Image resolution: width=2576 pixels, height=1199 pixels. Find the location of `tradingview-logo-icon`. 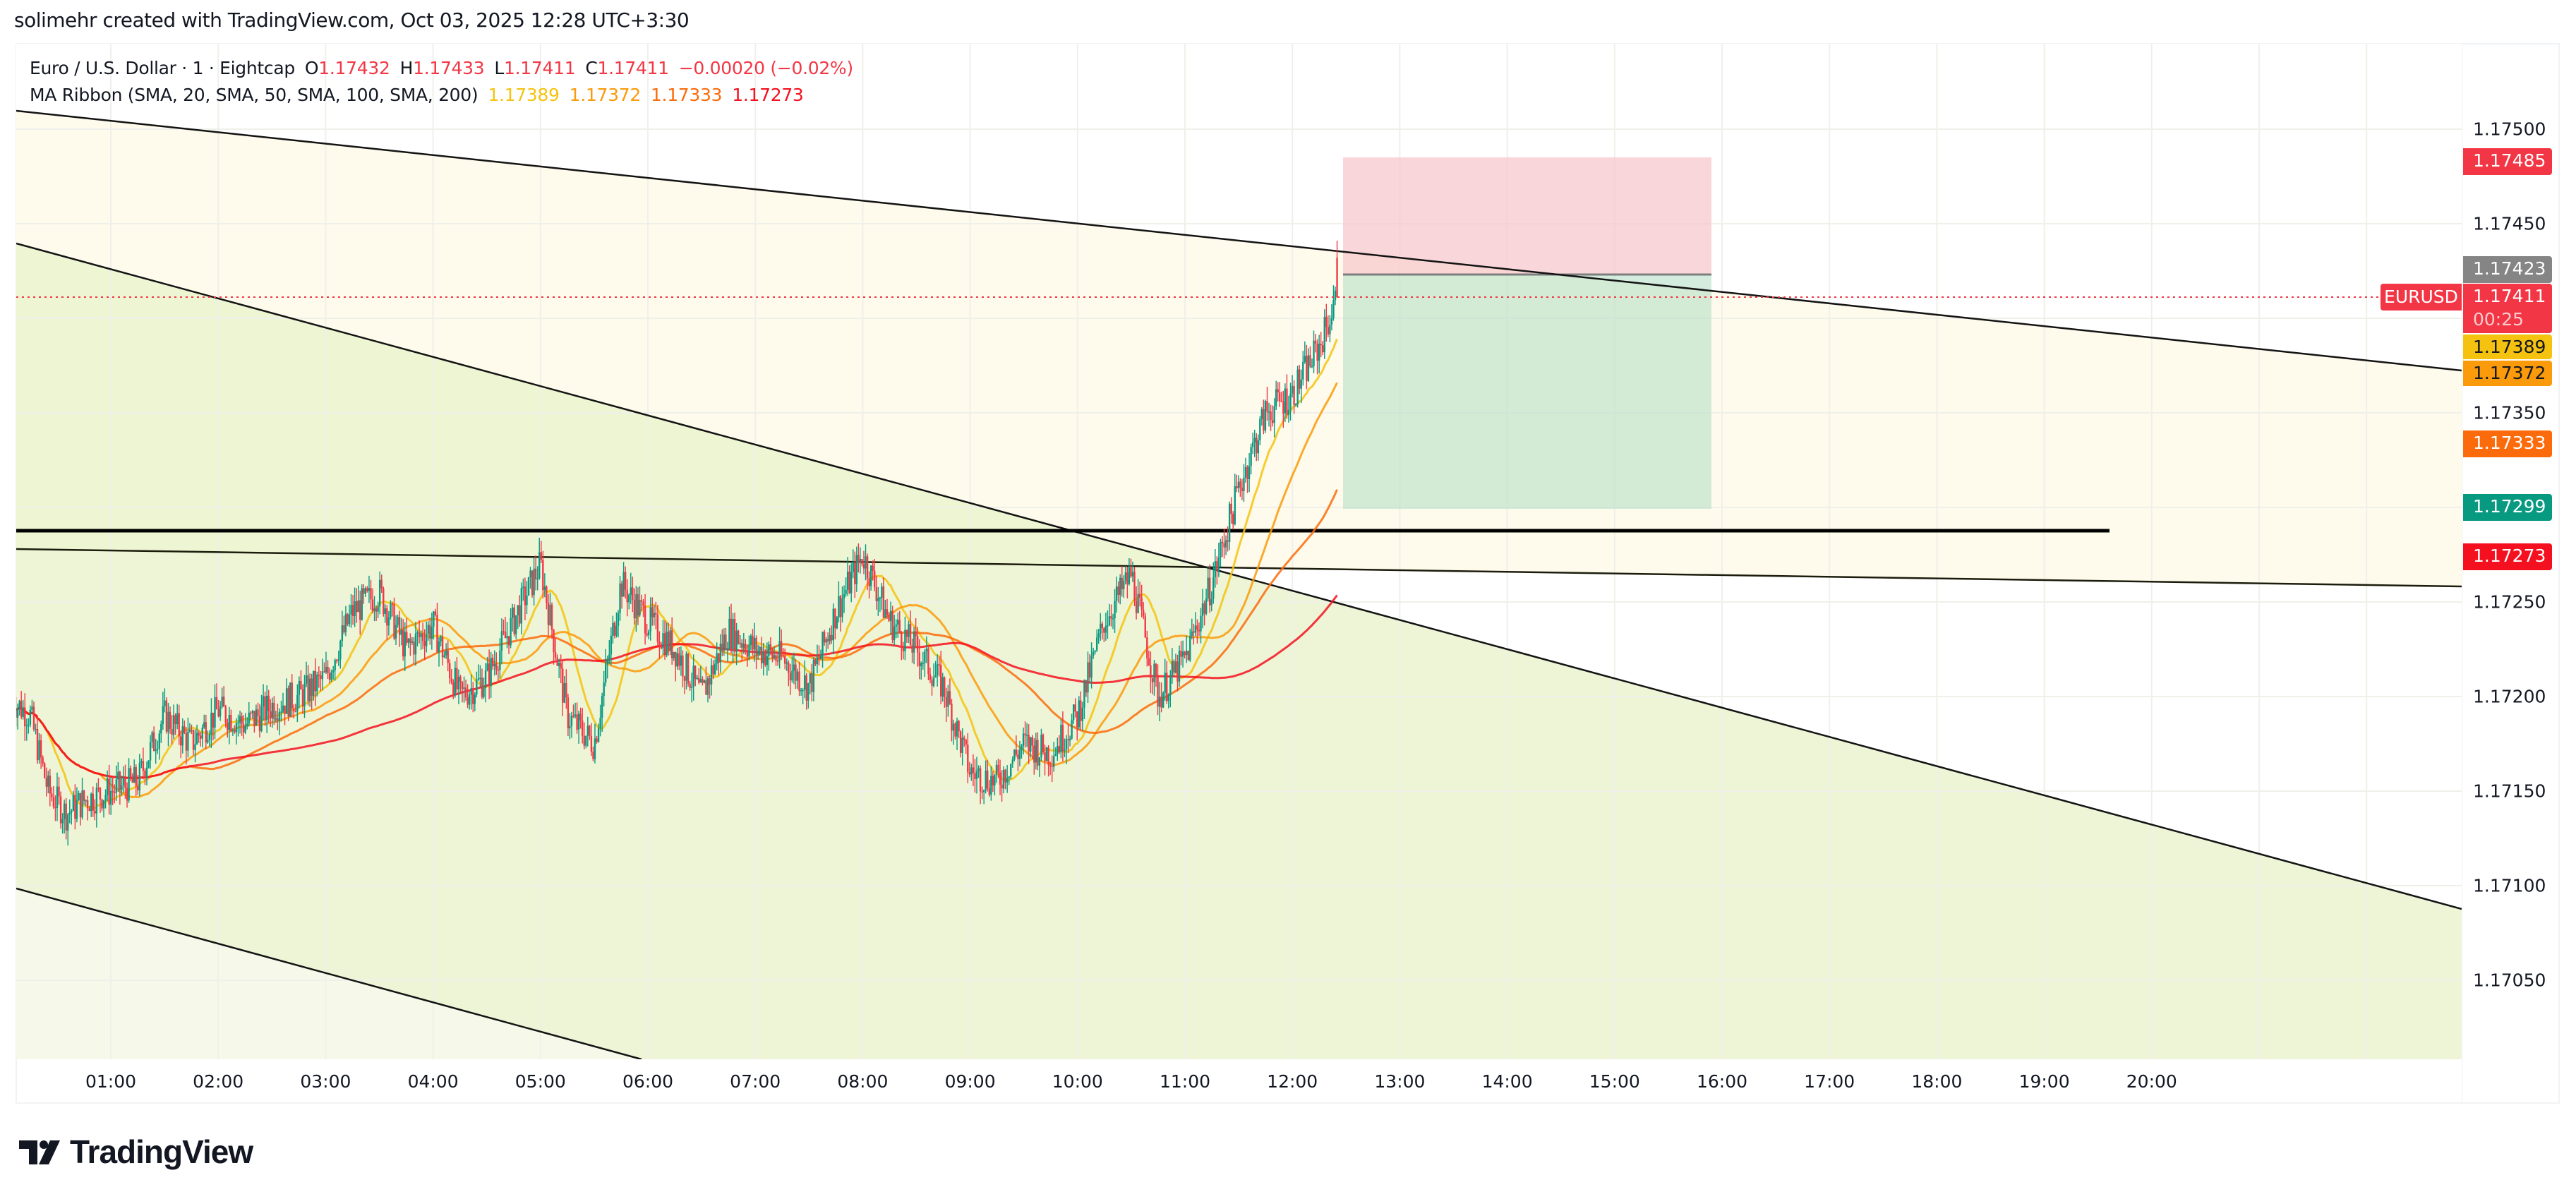

tradingview-logo-icon is located at coordinates (39, 1152).